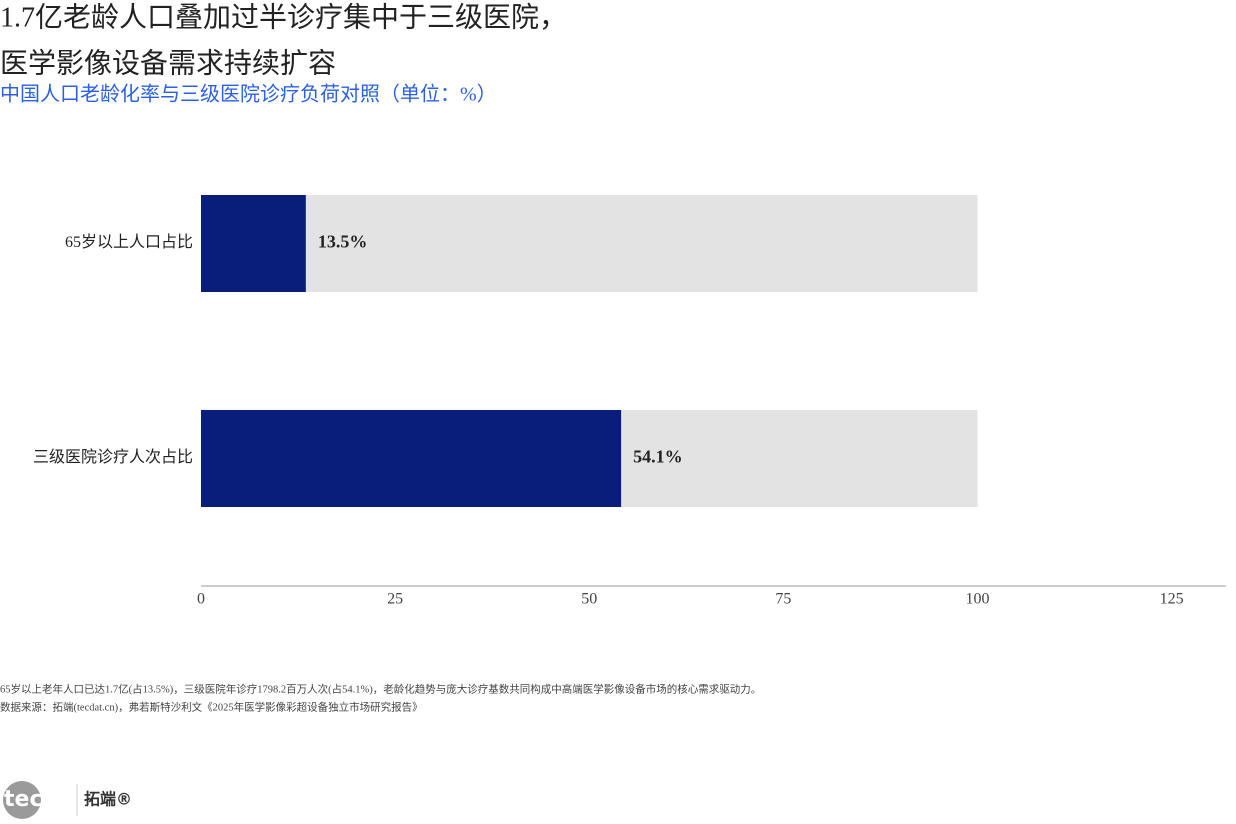 This screenshot has width=1236, height=824. Describe the element at coordinates (44, 799) in the screenshot. I see `logo-text: tecdat` at that location.